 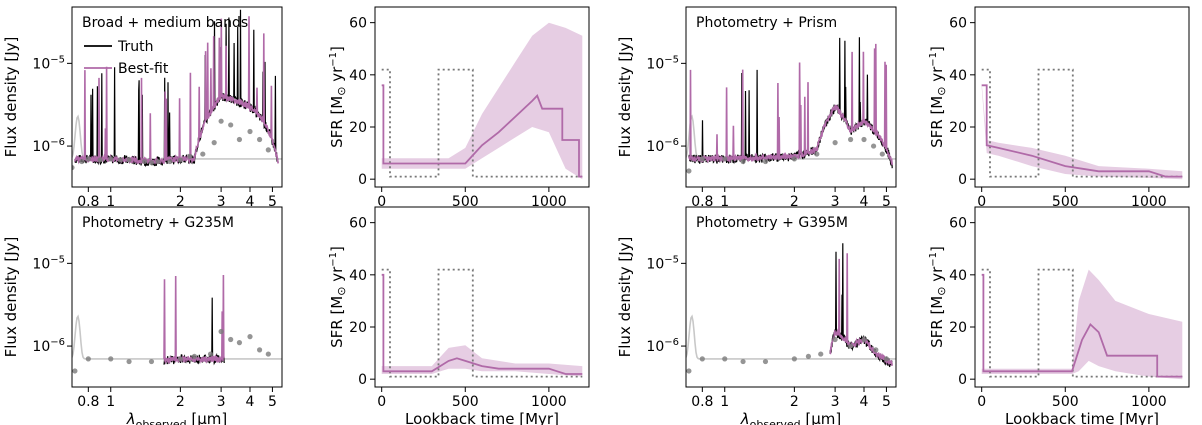 What do you see at coordinates (358, 128) in the screenshot?
I see `y-tick-label: 20` at bounding box center [358, 128].